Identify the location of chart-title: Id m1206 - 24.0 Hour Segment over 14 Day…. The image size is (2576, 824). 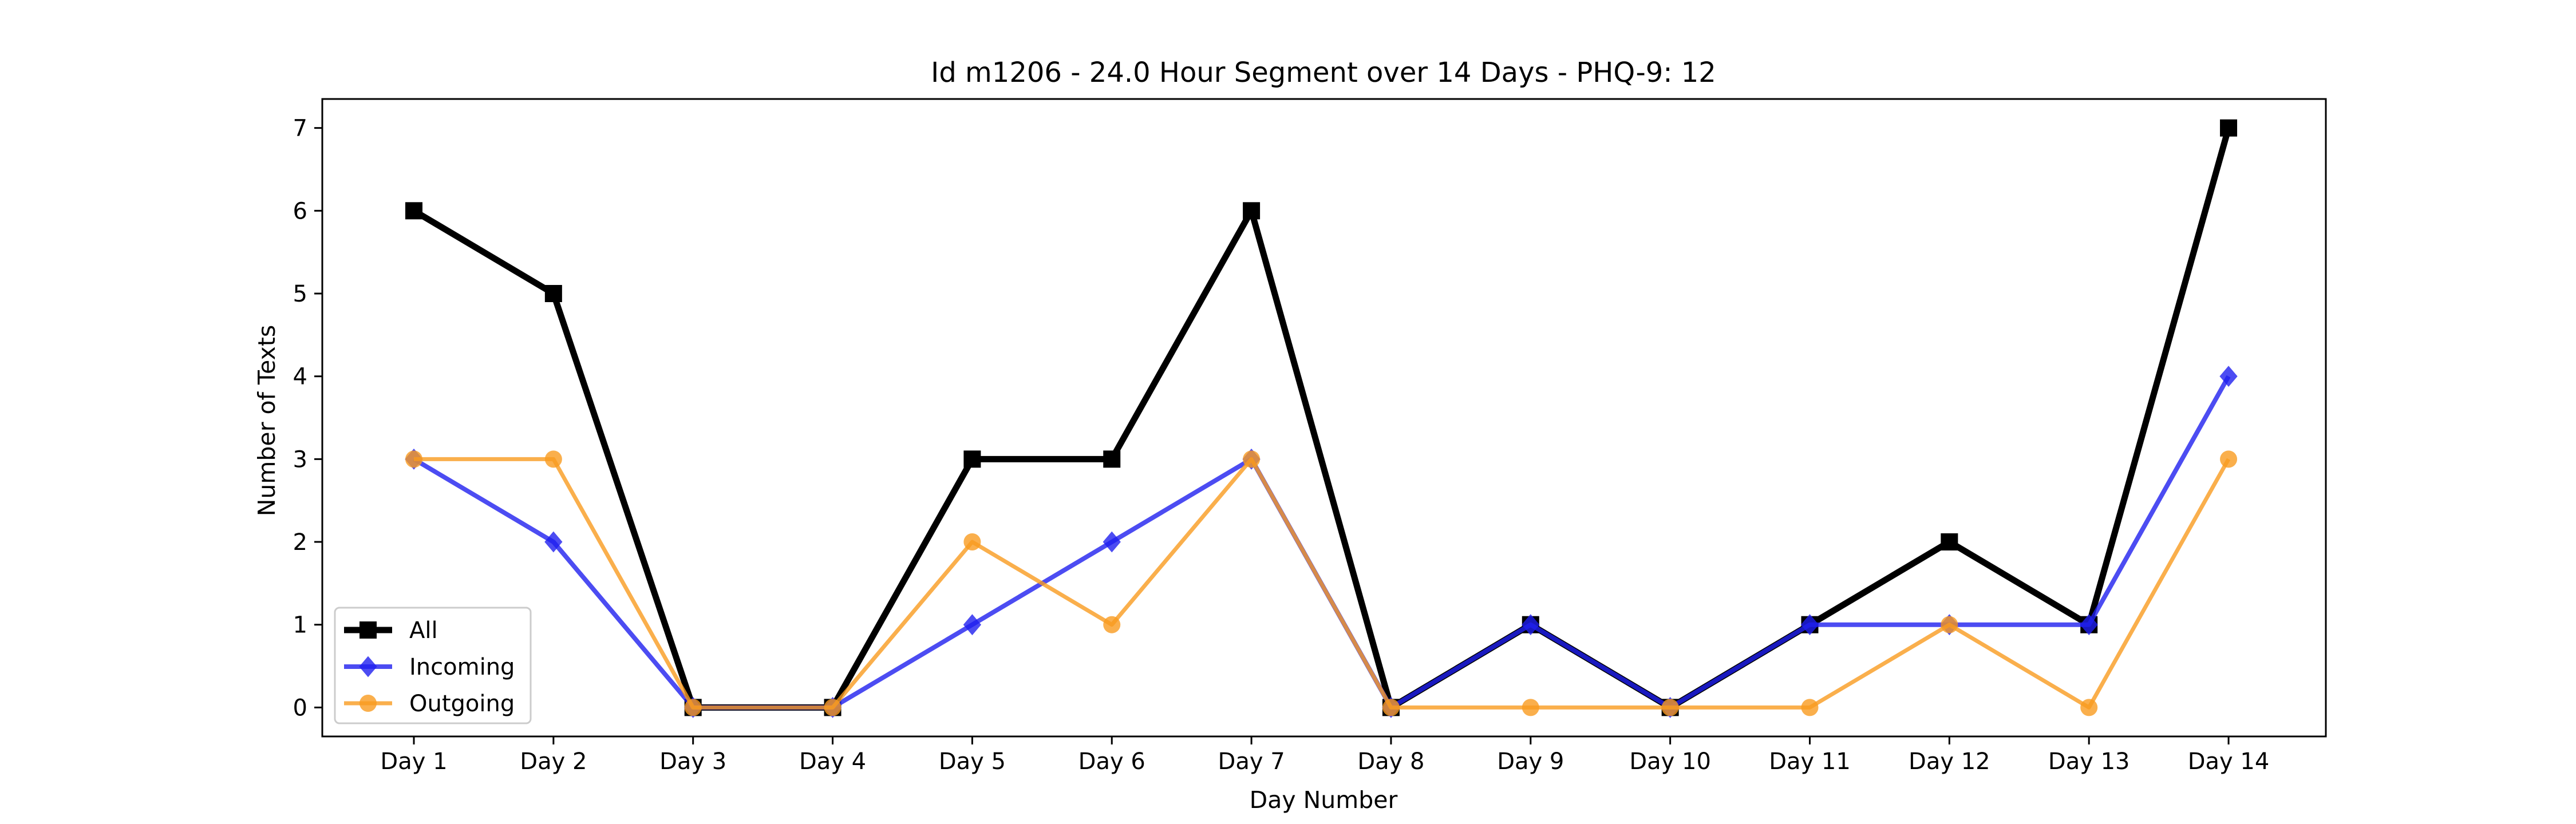
(1323, 73).